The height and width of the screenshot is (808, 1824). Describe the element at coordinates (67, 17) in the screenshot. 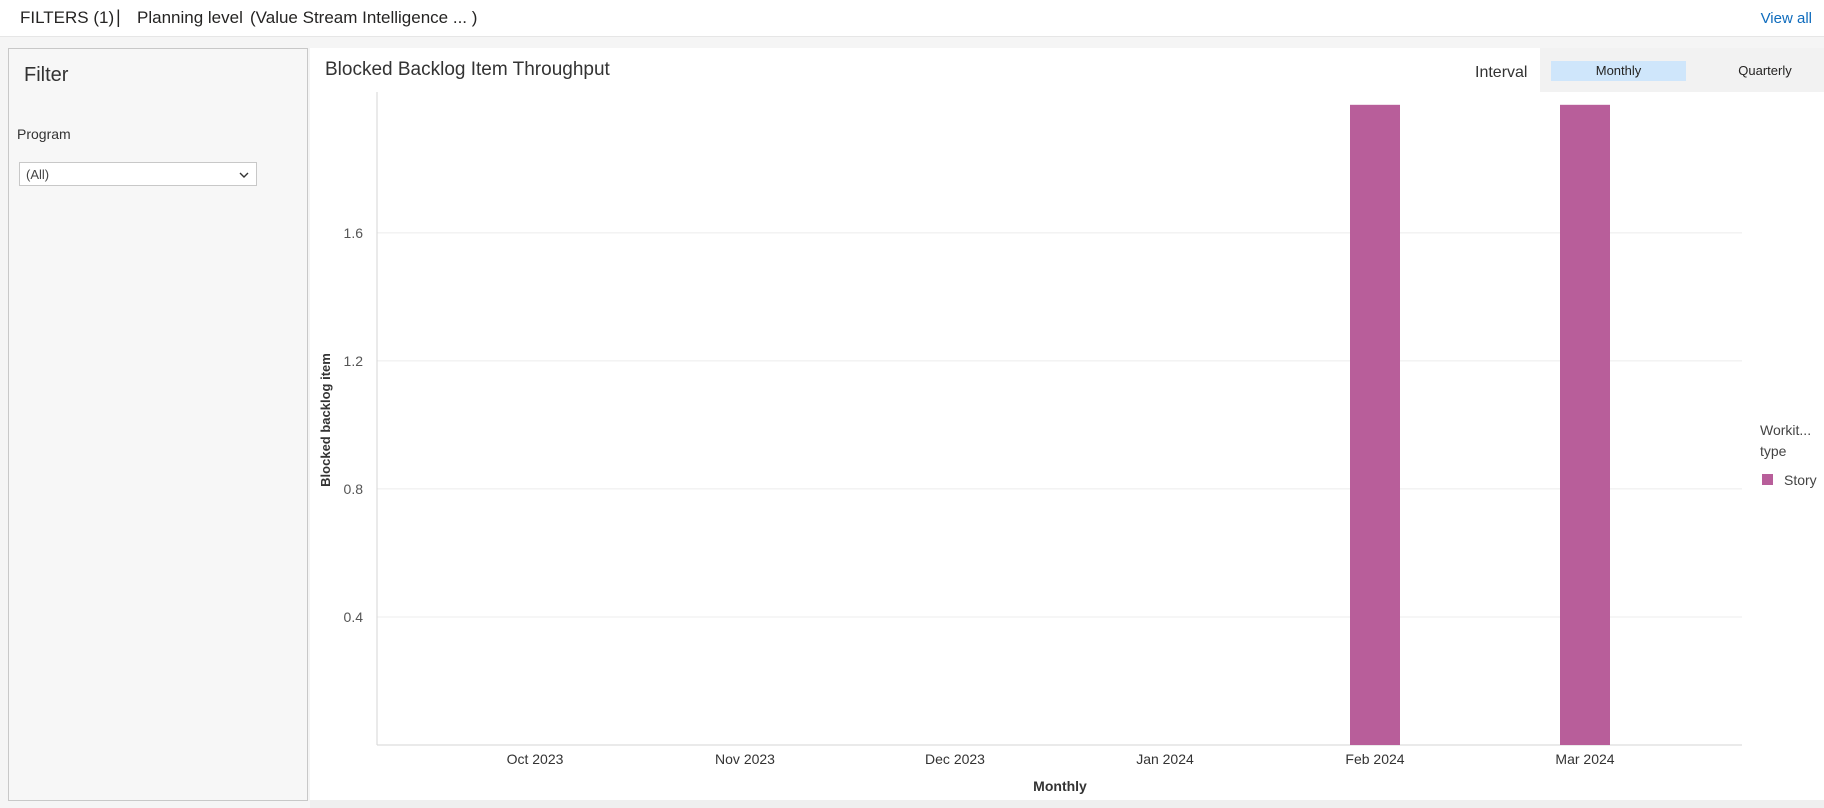

I see `filters-count: FILTERS (1)` at that location.